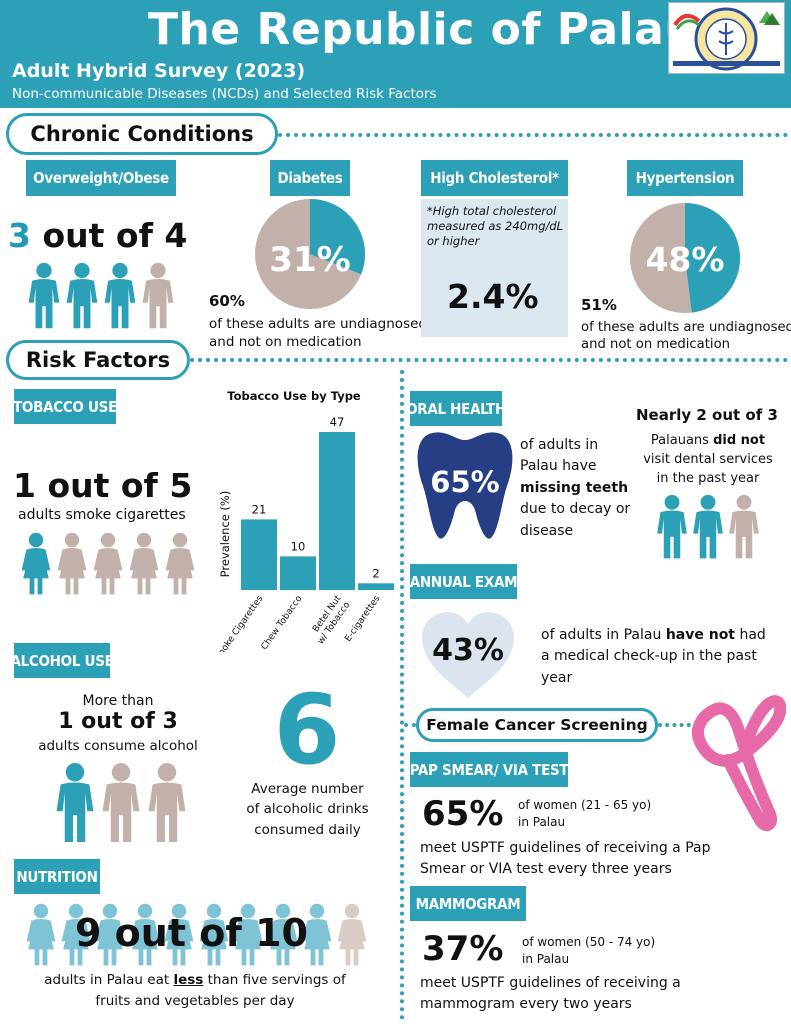 The height and width of the screenshot is (1024, 791). I want to click on overweight-stat-rest: out of 4, so click(115, 235).